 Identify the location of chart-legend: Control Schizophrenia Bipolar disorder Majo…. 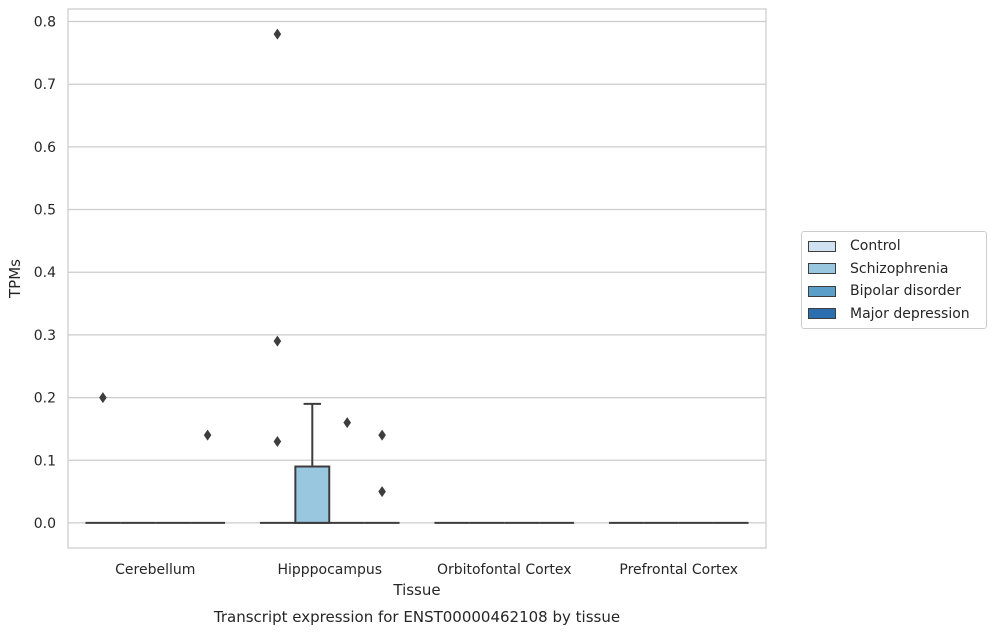
(894, 280).